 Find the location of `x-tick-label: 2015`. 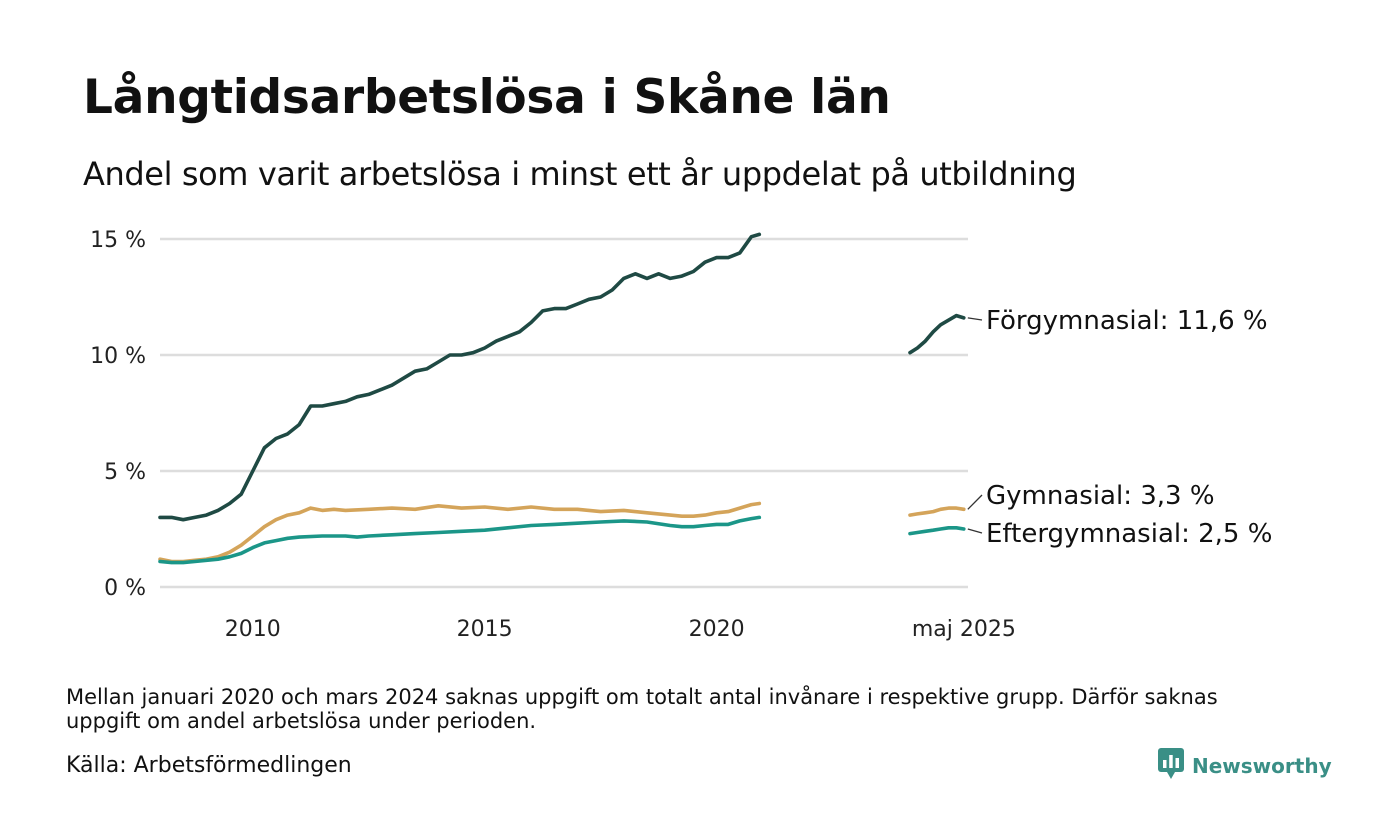

x-tick-label: 2015 is located at coordinates (485, 629).